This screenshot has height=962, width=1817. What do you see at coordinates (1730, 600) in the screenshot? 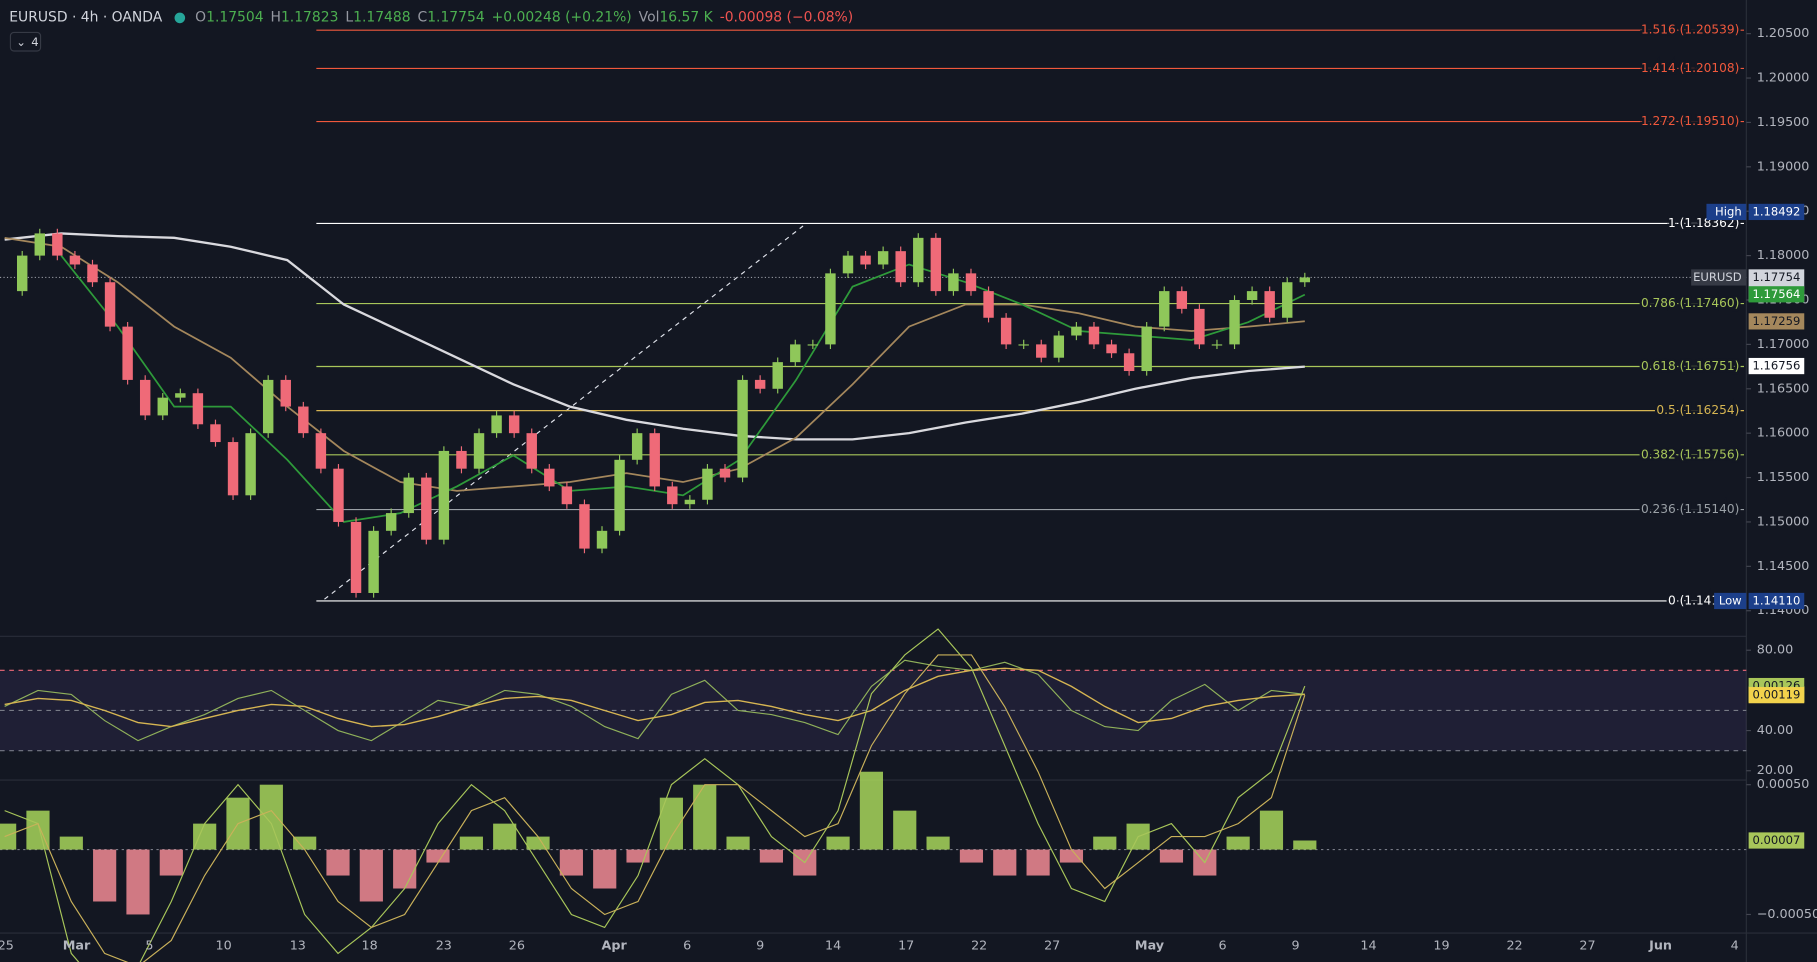
I see `badge-tag: Low` at bounding box center [1730, 600].